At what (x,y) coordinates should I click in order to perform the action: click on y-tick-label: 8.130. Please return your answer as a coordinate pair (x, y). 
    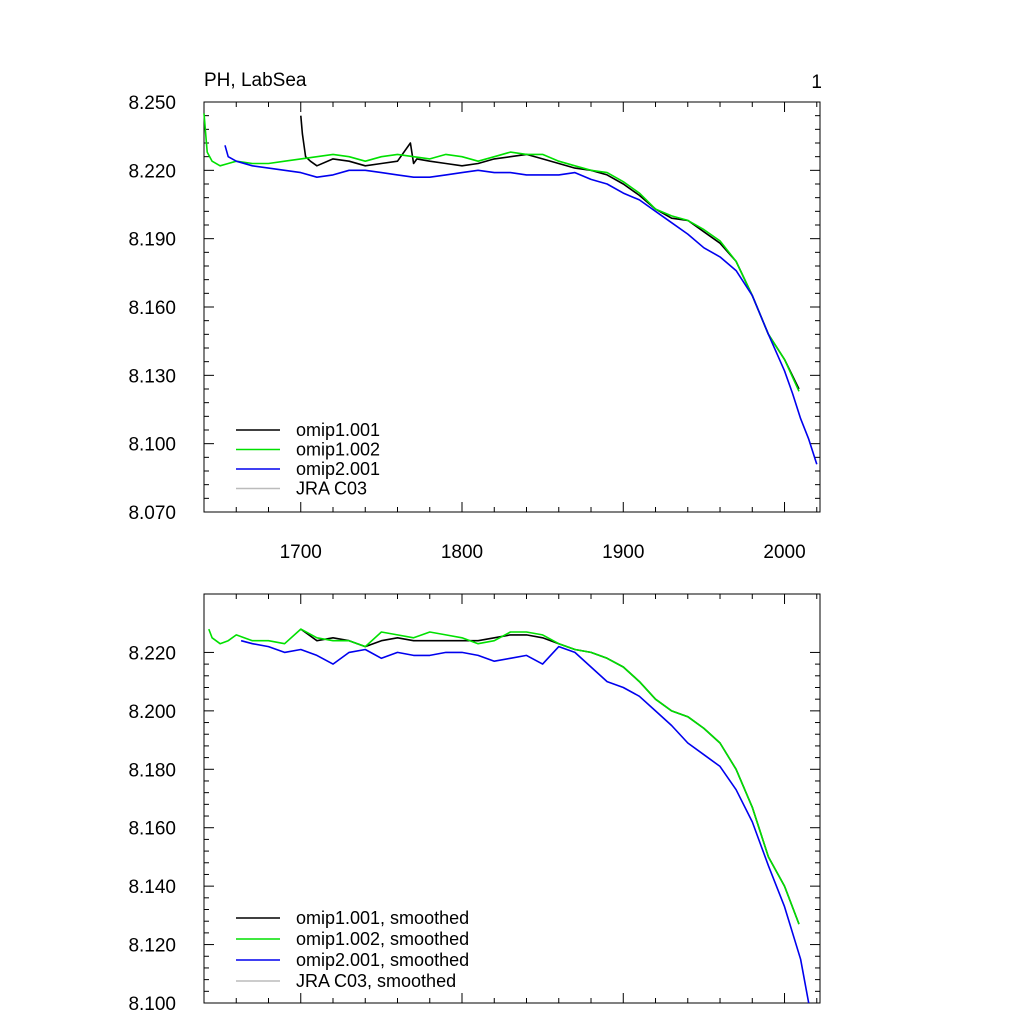
    Looking at the image, I should click on (152, 376).